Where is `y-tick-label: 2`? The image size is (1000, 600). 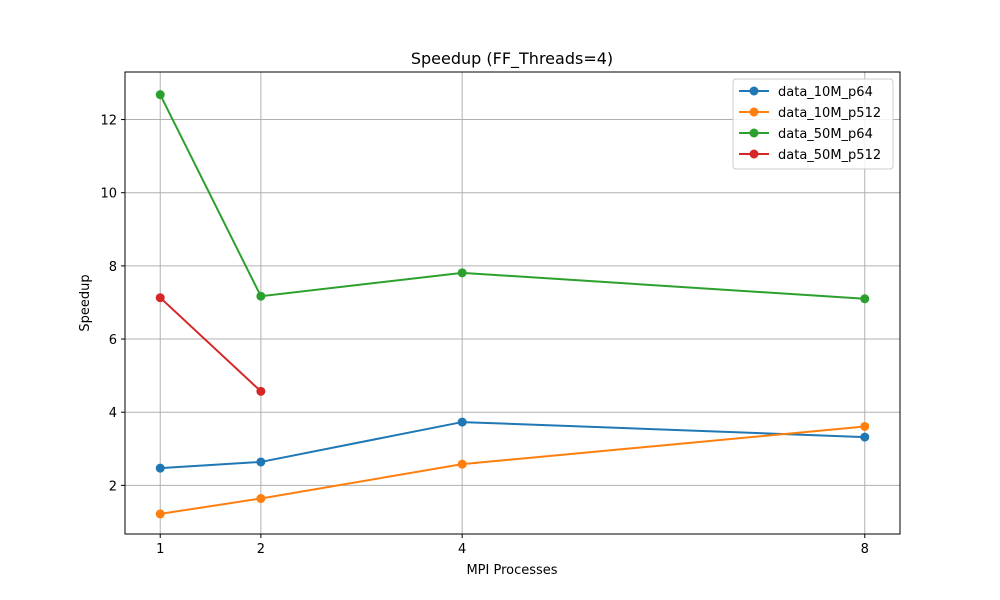
y-tick-label: 2 is located at coordinates (113, 486).